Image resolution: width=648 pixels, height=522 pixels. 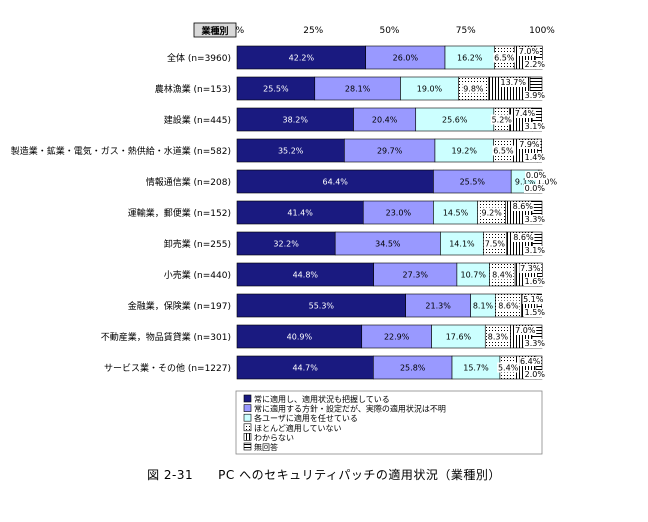 I want to click on value-label: 6.4%, so click(x=530, y=361).